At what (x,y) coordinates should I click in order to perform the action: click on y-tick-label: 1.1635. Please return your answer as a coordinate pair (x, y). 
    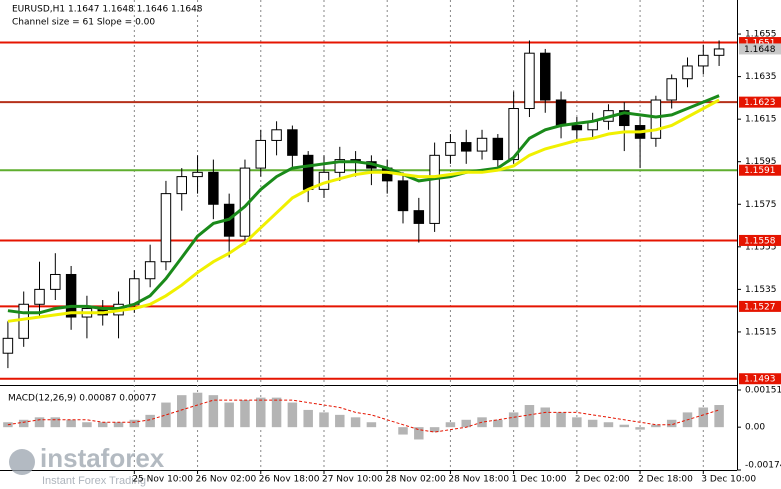
    Looking at the image, I should click on (761, 77).